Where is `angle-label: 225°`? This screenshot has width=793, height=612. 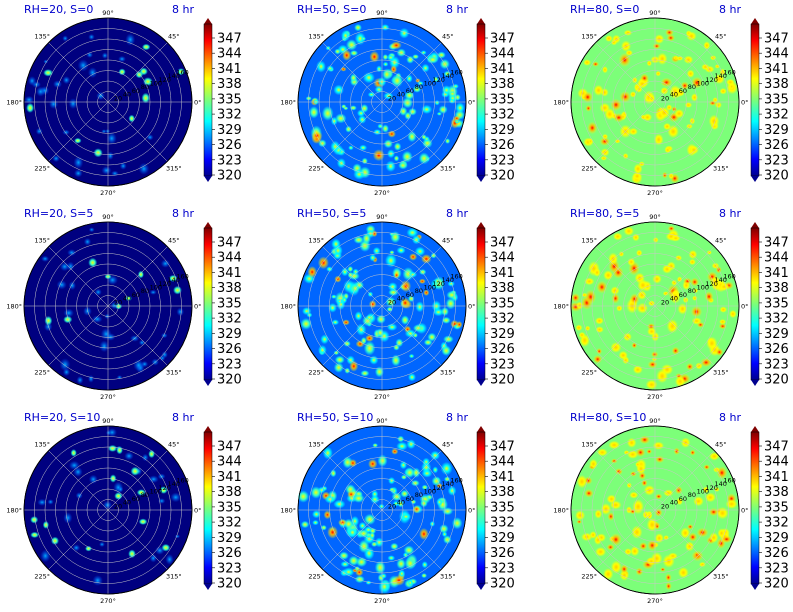 angle-label: 225° is located at coordinates (42, 372).